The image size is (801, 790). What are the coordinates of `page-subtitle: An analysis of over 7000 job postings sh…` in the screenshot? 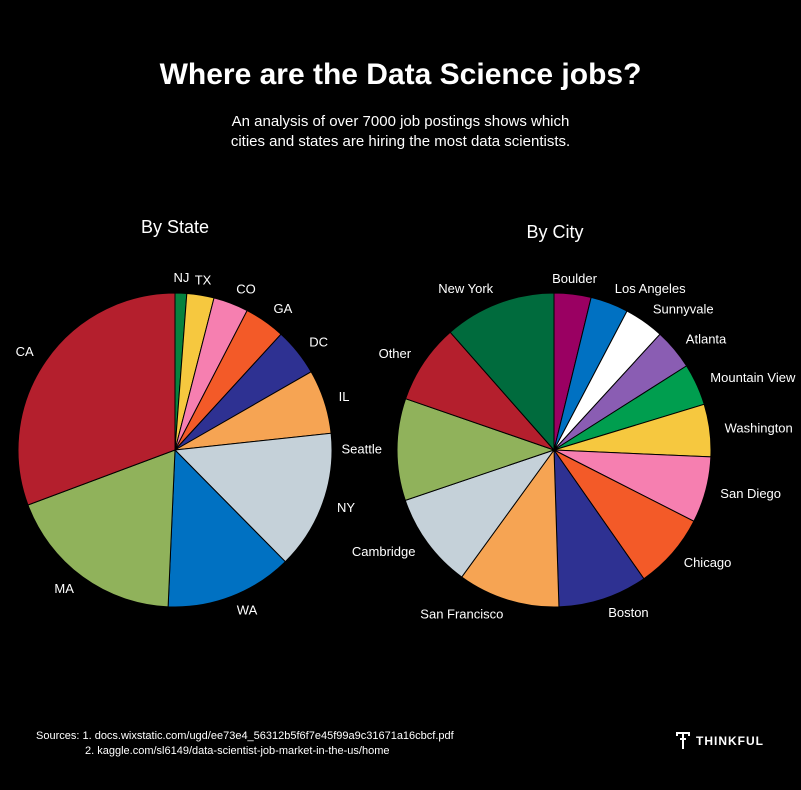 It's located at (400, 132).